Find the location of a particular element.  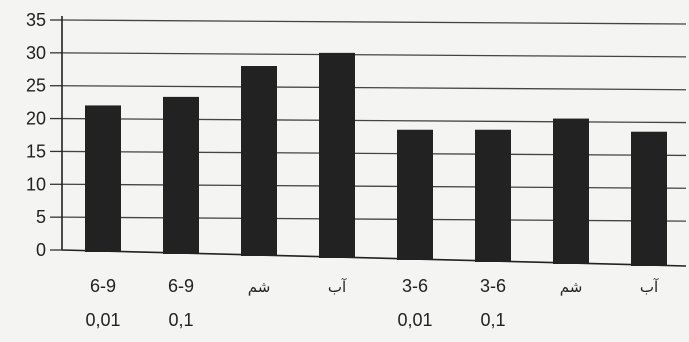

x-category-labels: 6-9 0,01 6-9 0,1 شم آب 3-6 0,01 3-6 0,1 شم آب is located at coordinates (371, 303).